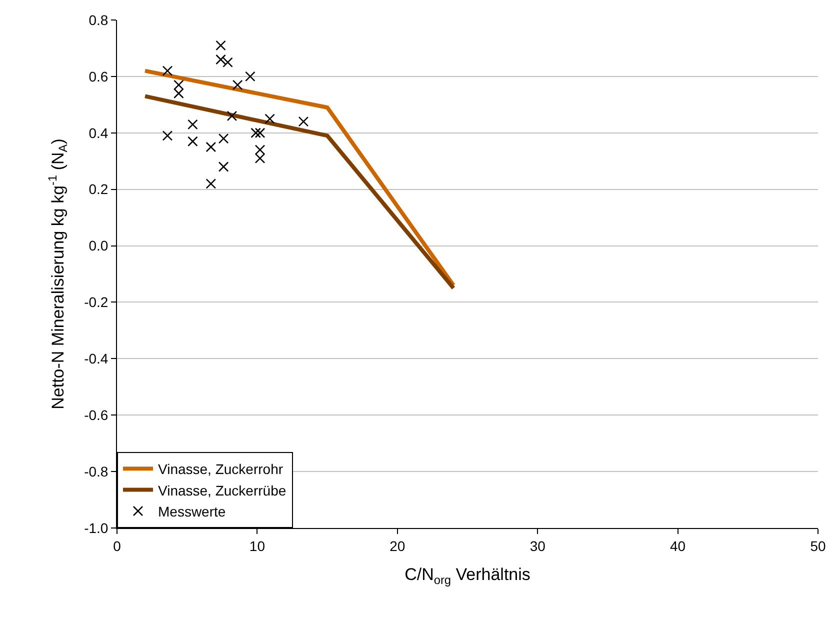 The image size is (838, 619). What do you see at coordinates (192, 511) in the screenshot?
I see `legend-label: Messwerte` at bounding box center [192, 511].